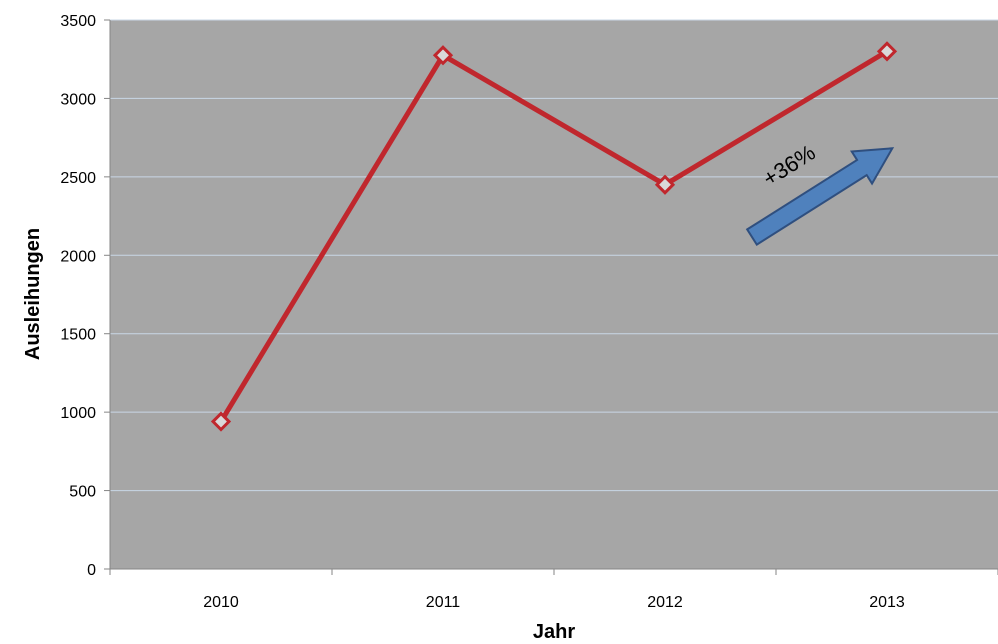  What do you see at coordinates (443, 602) in the screenshot?
I see `x-tick-label: 2011` at bounding box center [443, 602].